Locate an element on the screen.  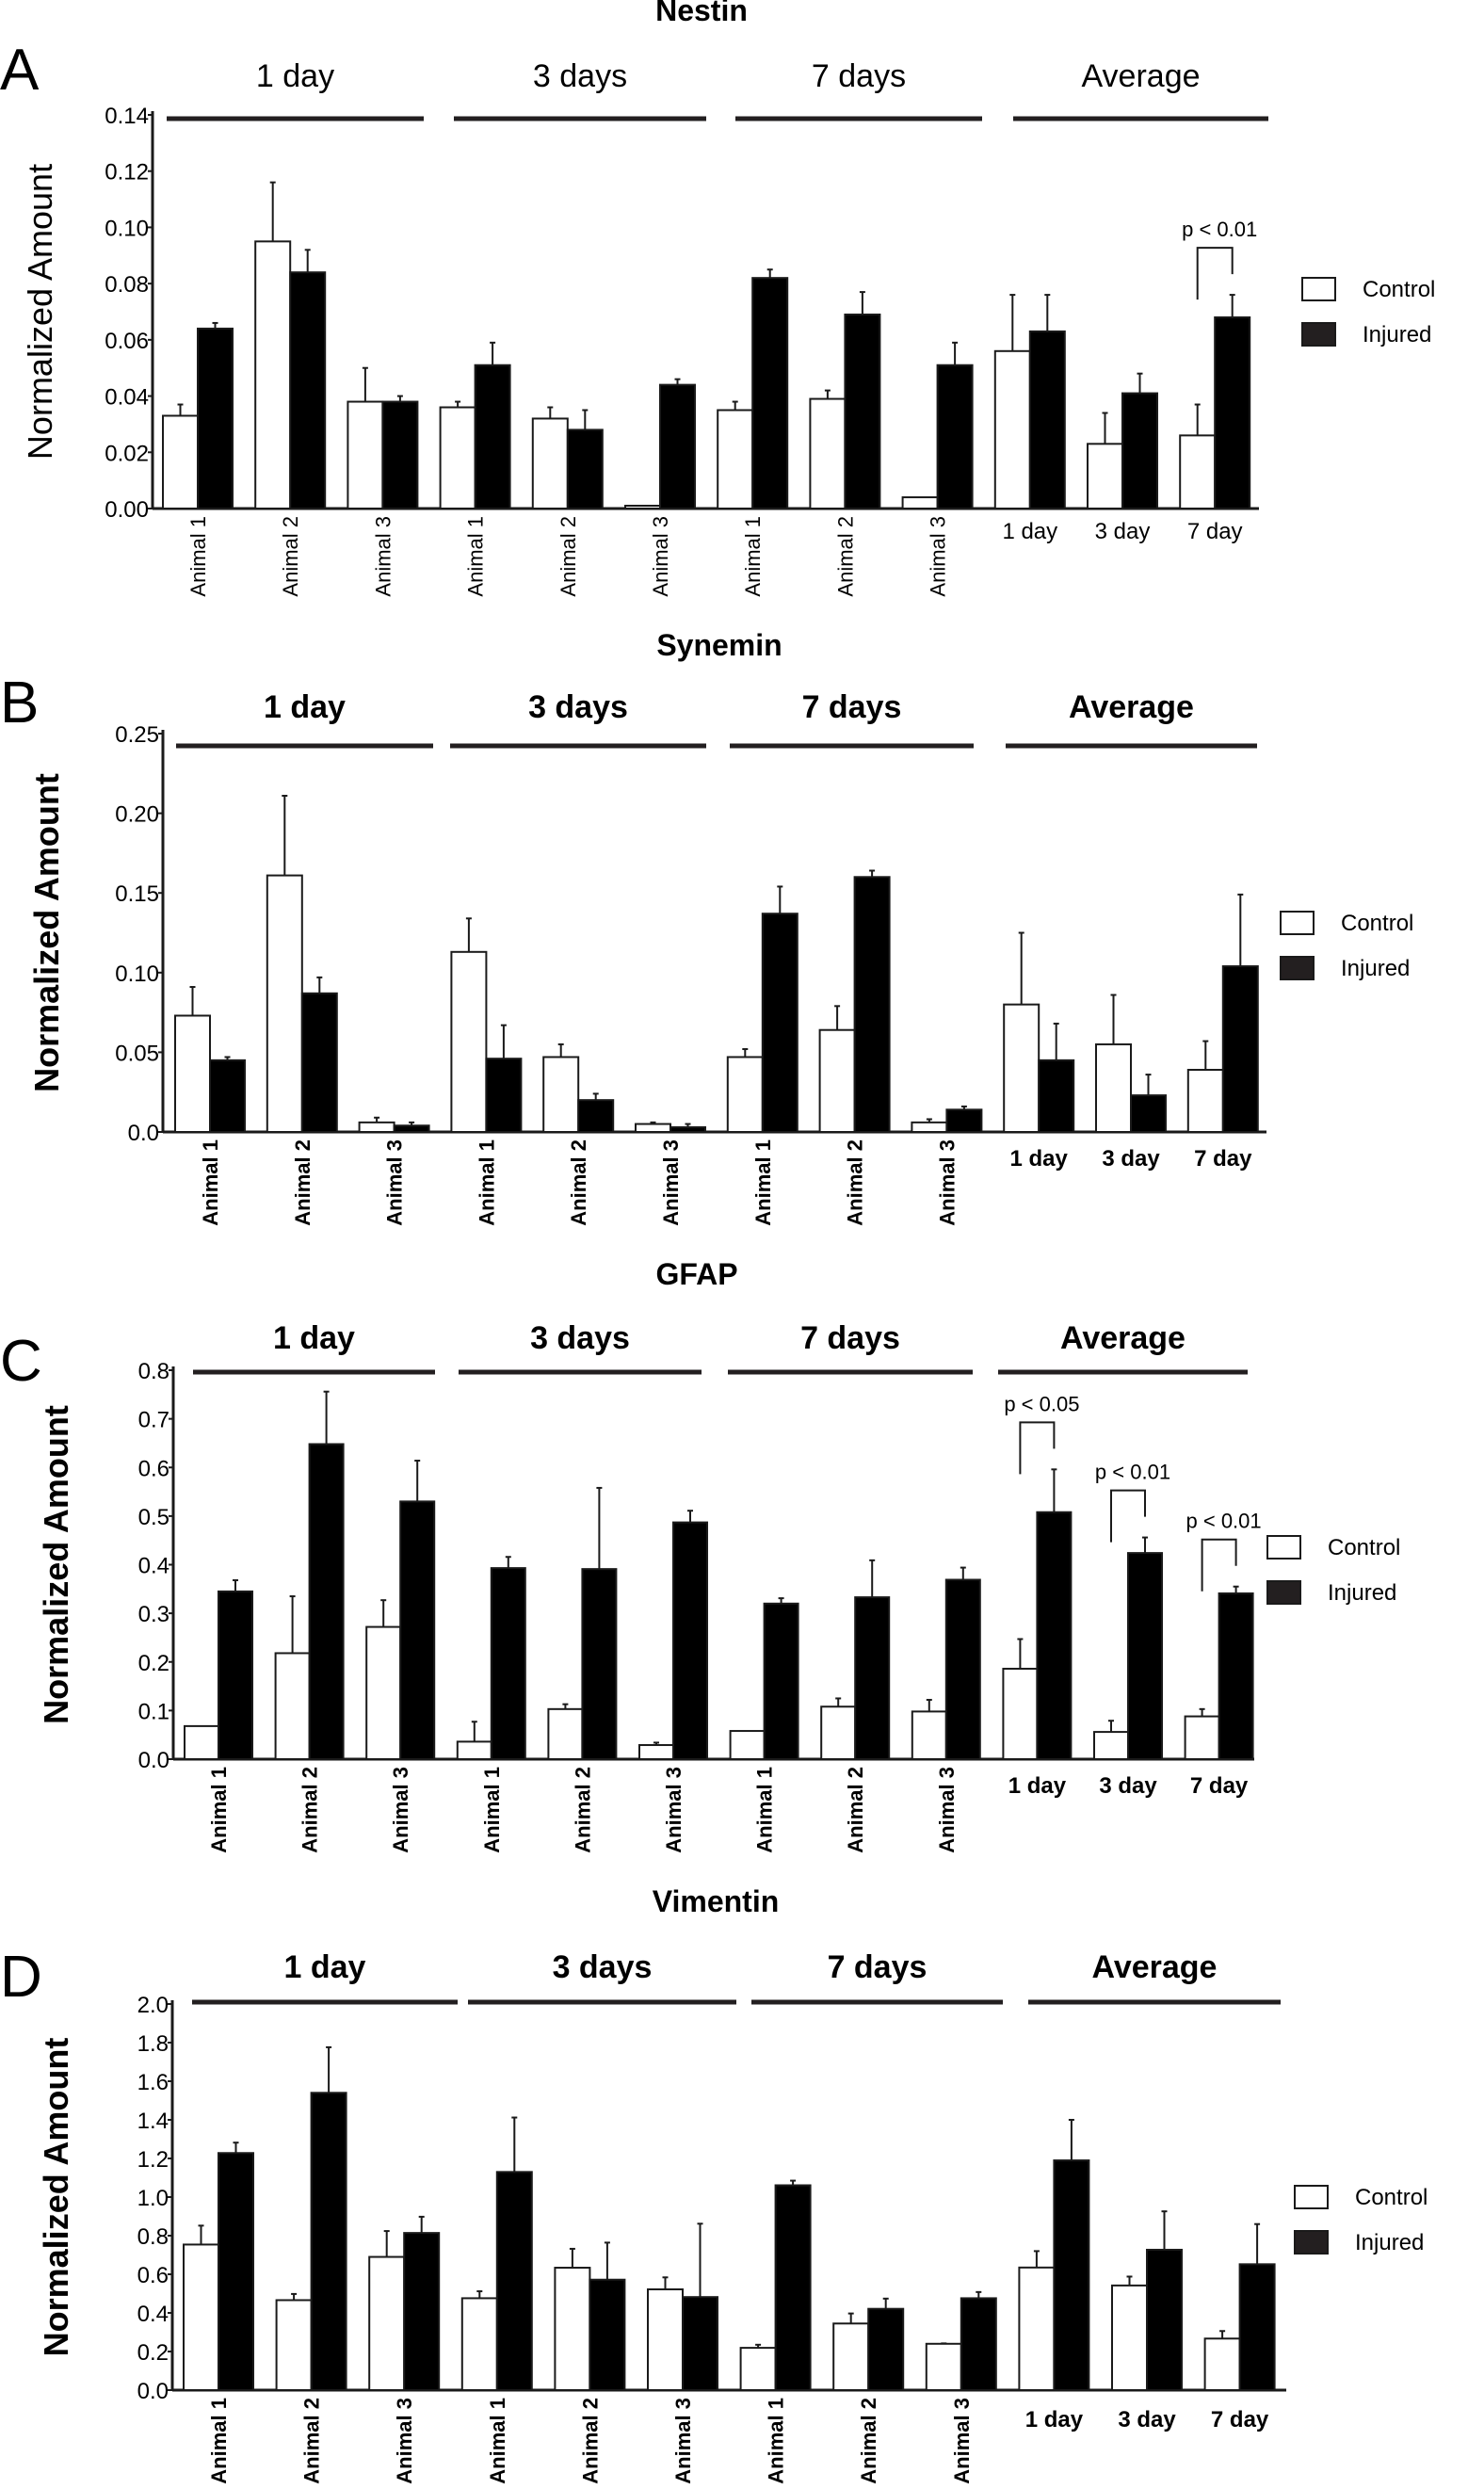
y-tick-label: 0.05 is located at coordinates (137, 1053).